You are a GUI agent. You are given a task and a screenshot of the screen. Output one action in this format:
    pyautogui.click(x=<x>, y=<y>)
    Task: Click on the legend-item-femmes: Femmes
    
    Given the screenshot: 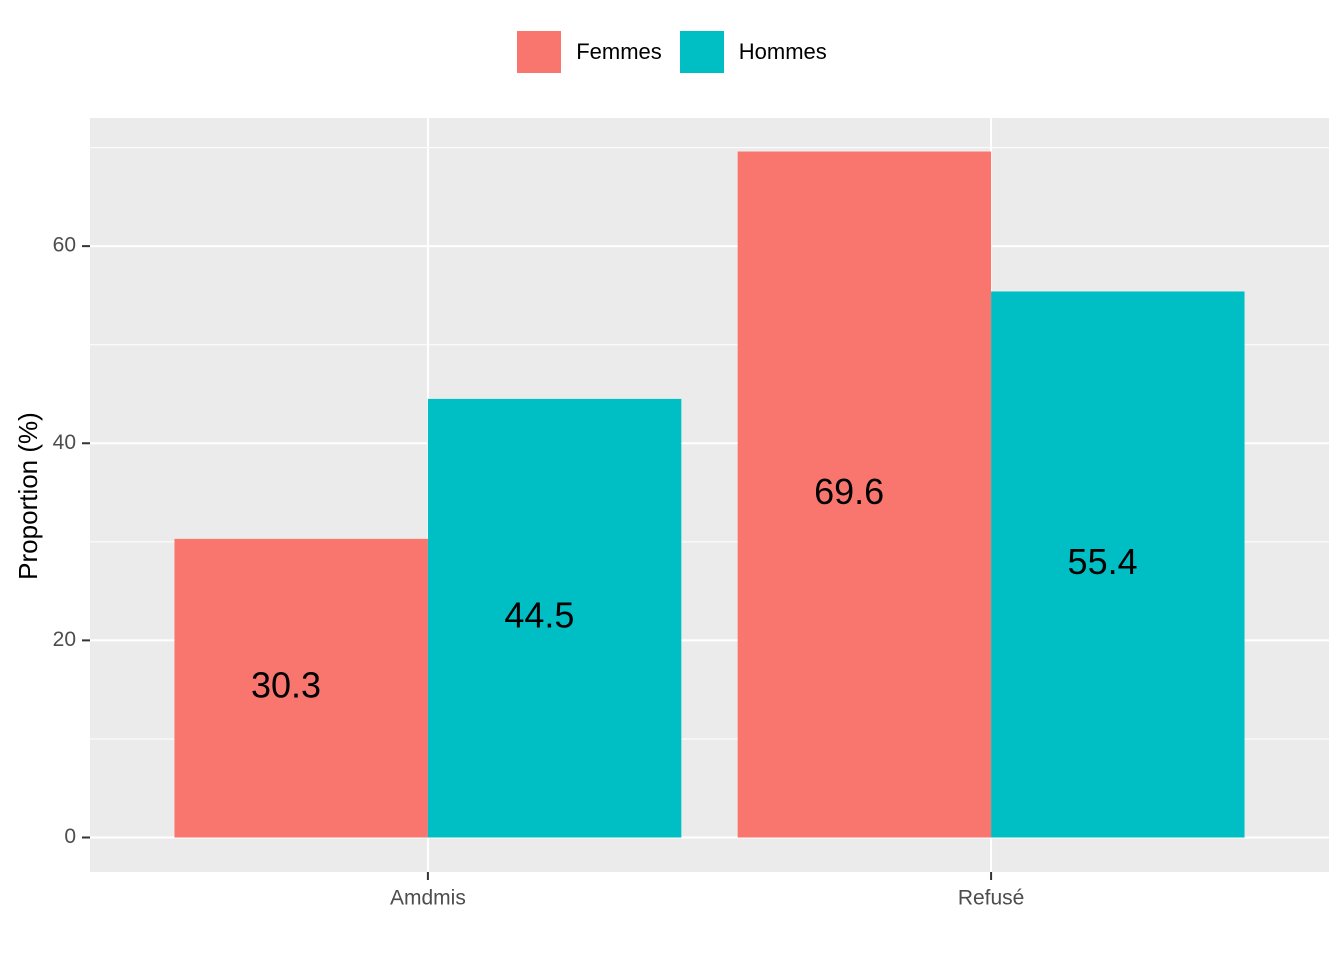 What is the action you would take?
    pyautogui.click(x=589, y=52)
    